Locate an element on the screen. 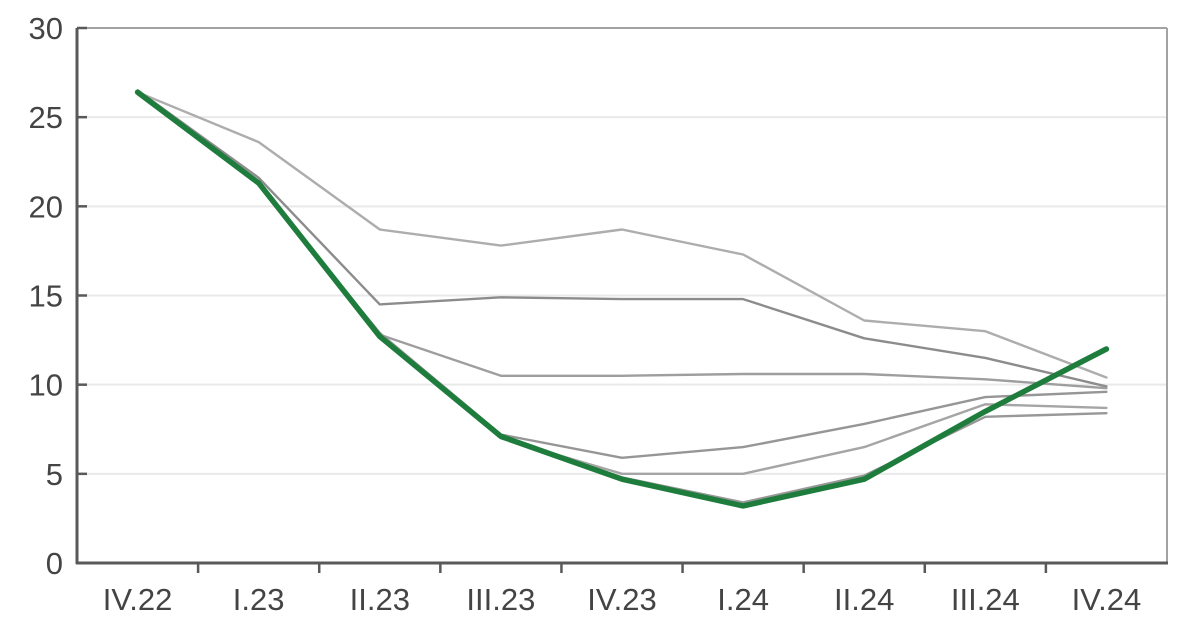 The height and width of the screenshot is (628, 1200). x-axis-tick-label: II.23 is located at coordinates (380, 599).